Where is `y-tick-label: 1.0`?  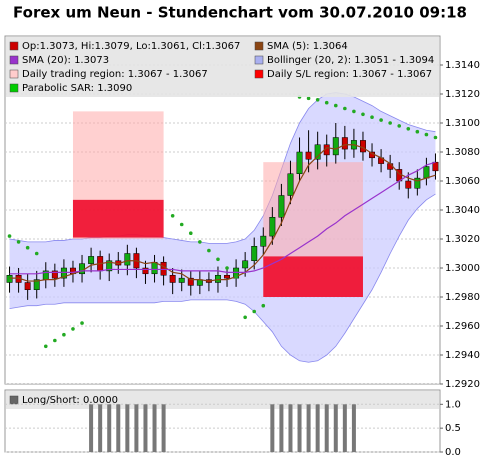
y-tick-label: 1.0 is located at coordinates (453, 404).